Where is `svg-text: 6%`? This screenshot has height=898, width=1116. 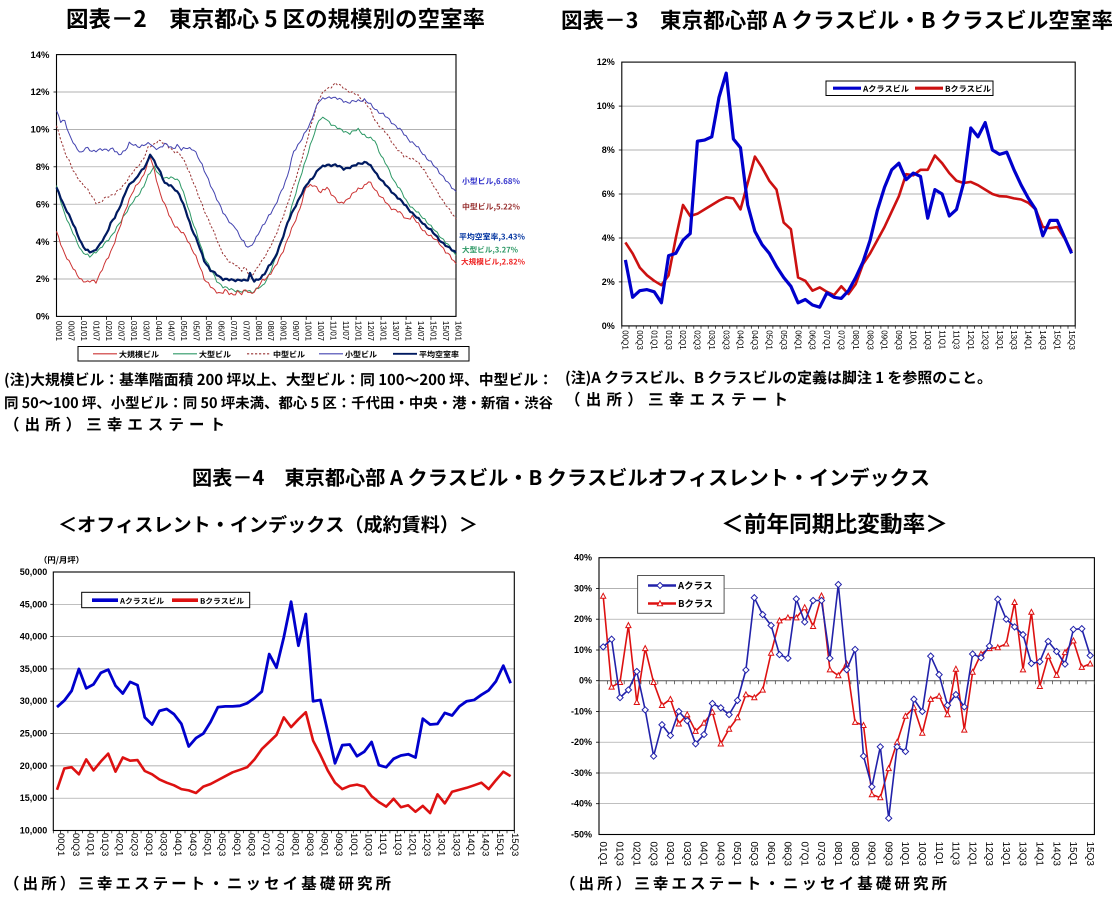
svg-text: 6% is located at coordinates (43, 204).